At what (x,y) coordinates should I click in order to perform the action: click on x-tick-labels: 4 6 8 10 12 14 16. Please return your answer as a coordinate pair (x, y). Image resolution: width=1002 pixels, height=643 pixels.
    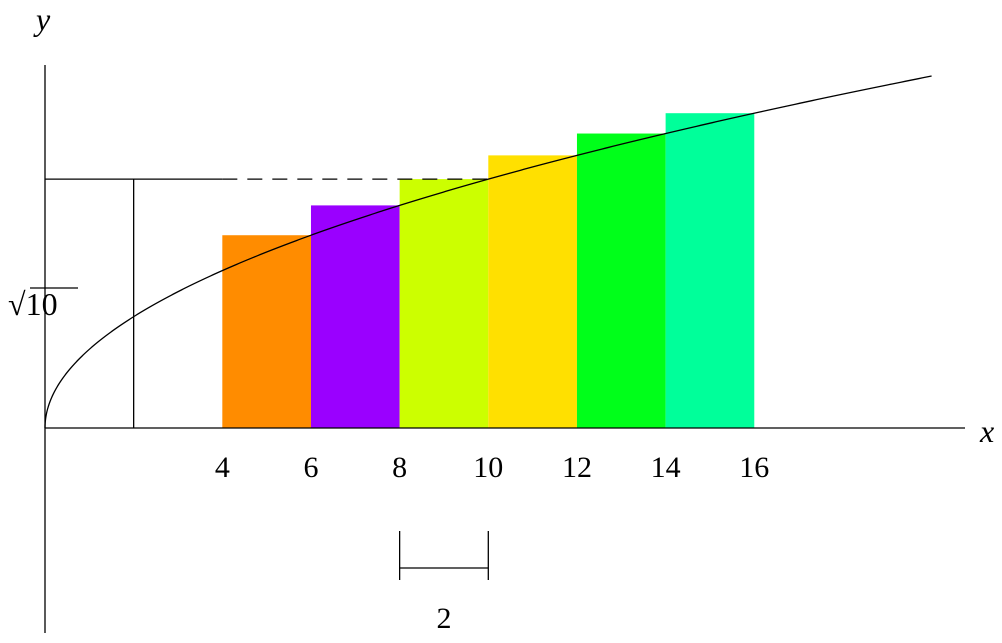
    Looking at the image, I should click on (492, 467).